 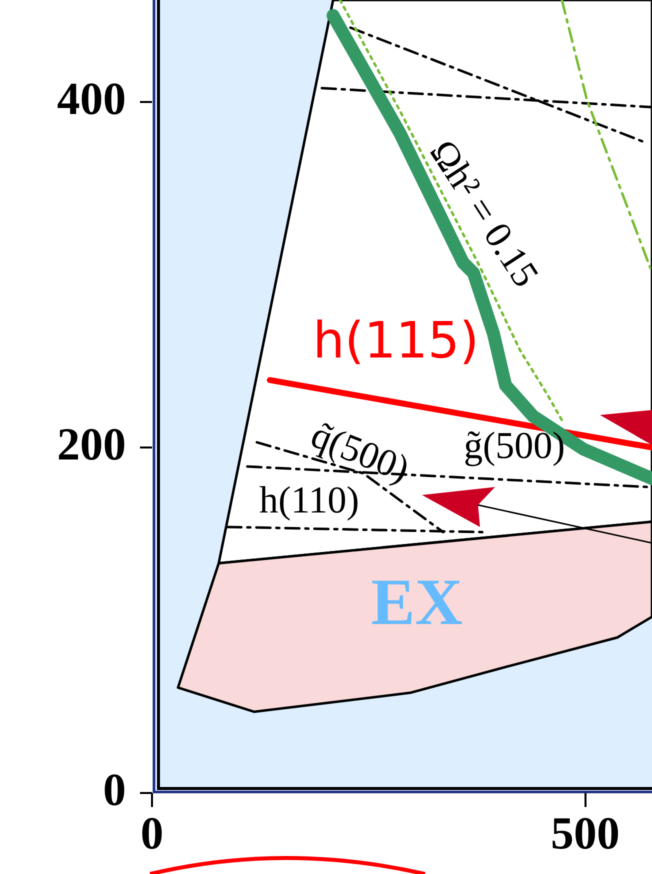 What do you see at coordinates (396, 340) in the screenshot?
I see `series-label: h(115)` at bounding box center [396, 340].